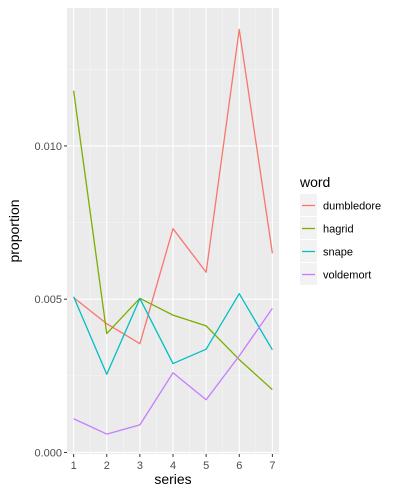 Image resolution: width=403 pixels, height=496 pixels. Describe the element at coordinates (48, 453) in the screenshot. I see `y-tick-label: 0.000` at that location.